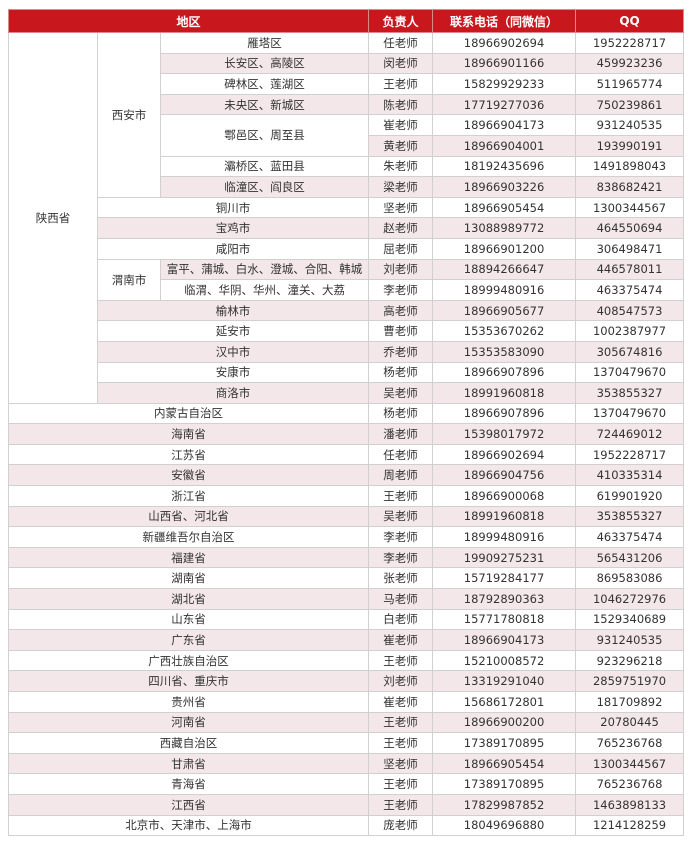 Image resolution: width=692 pixels, height=843 pixels. What do you see at coordinates (401, 619) in the screenshot?
I see `contact-person: 白老师` at bounding box center [401, 619].